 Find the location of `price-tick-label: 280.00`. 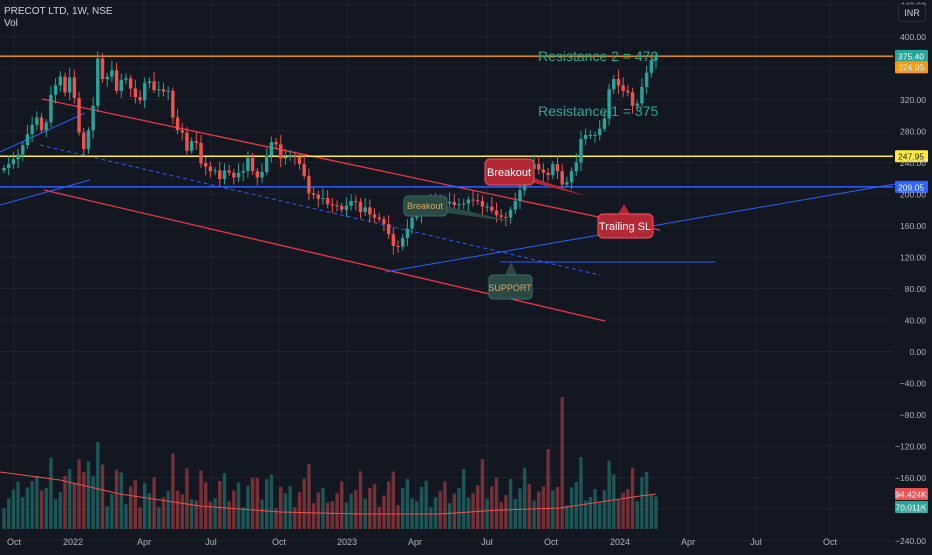

price-tick-label: 280.00 is located at coordinates (913, 132).